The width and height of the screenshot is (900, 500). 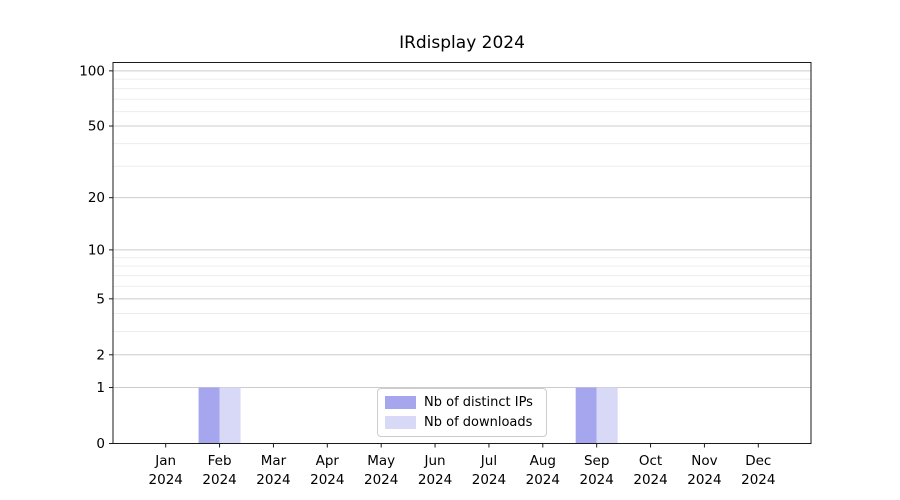 What do you see at coordinates (100, 444) in the screenshot?
I see `y-tick-label: 0` at bounding box center [100, 444].